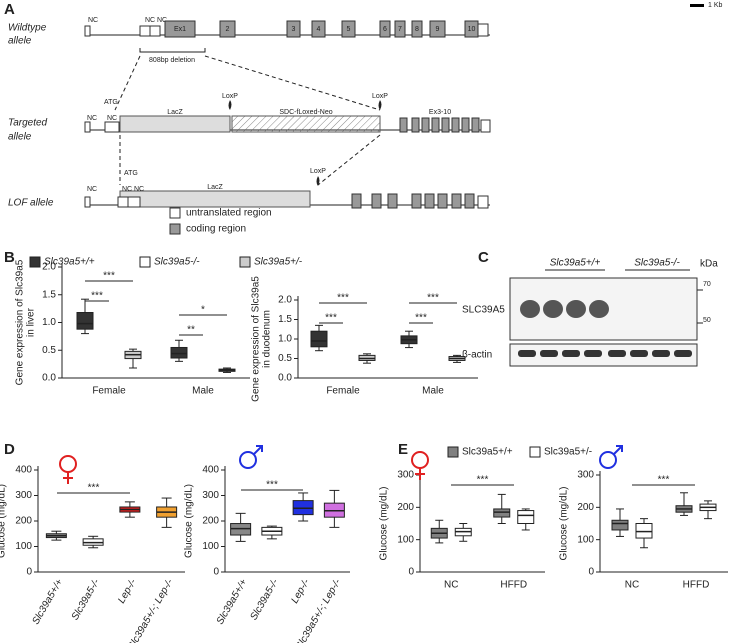 This screenshot has height=643, width=735. I want to click on legend-label: Slc39a5+/-, so click(278, 262).